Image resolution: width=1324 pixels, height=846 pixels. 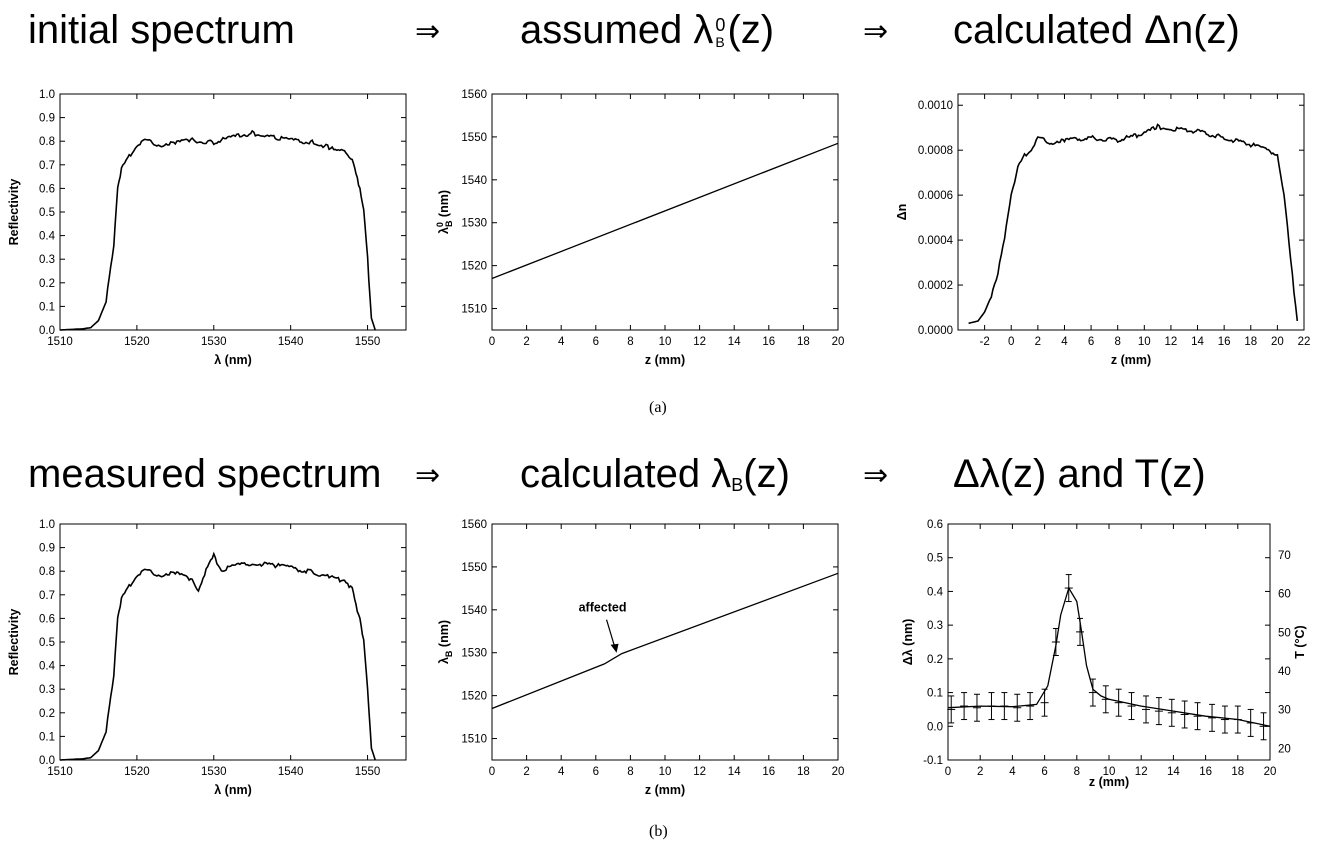 What do you see at coordinates (474, 568) in the screenshot?
I see `y-tick-label: 1550` at bounding box center [474, 568].